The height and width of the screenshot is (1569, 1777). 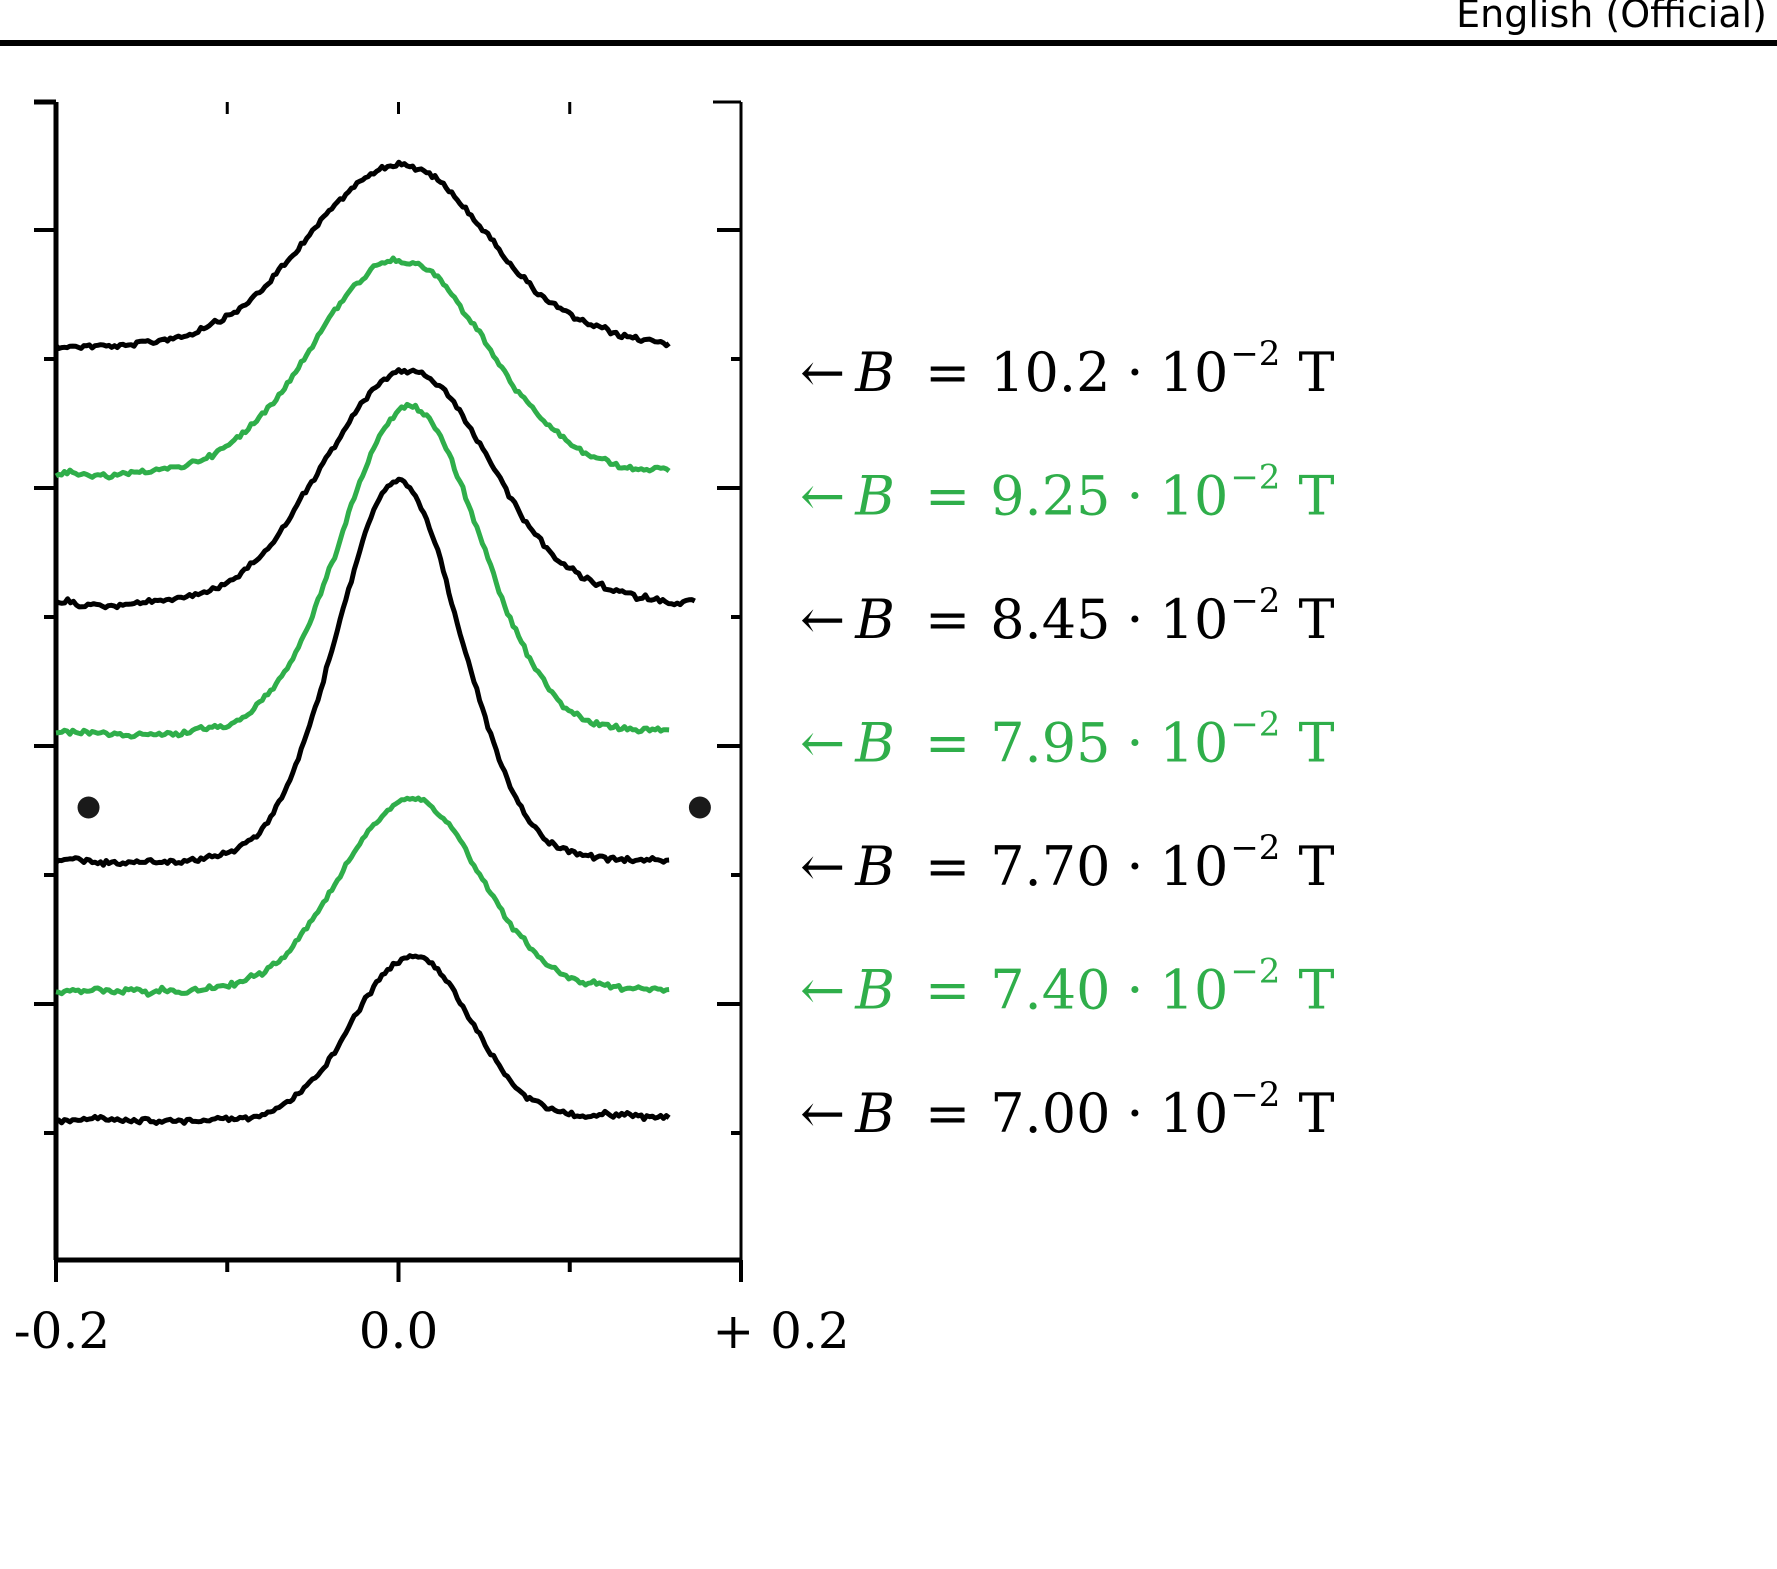 I want to click on x-tick-labels: -0.2 0.0 + 0.2, so click(x=432, y=1331).